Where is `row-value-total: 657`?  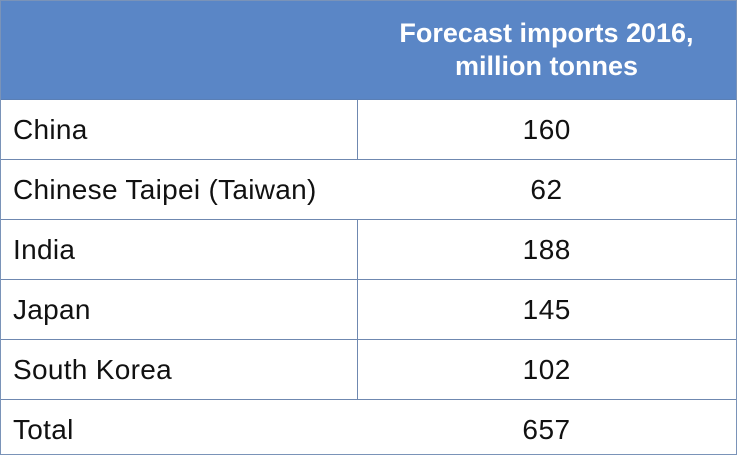
row-value-total: 657 is located at coordinates (546, 429).